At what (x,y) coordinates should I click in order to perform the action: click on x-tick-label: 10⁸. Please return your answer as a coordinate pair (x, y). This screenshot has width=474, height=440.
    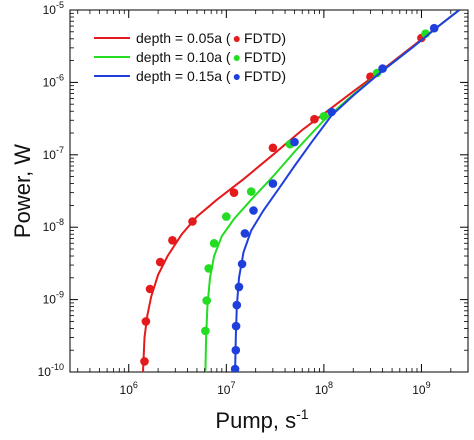
    Looking at the image, I should click on (324, 388).